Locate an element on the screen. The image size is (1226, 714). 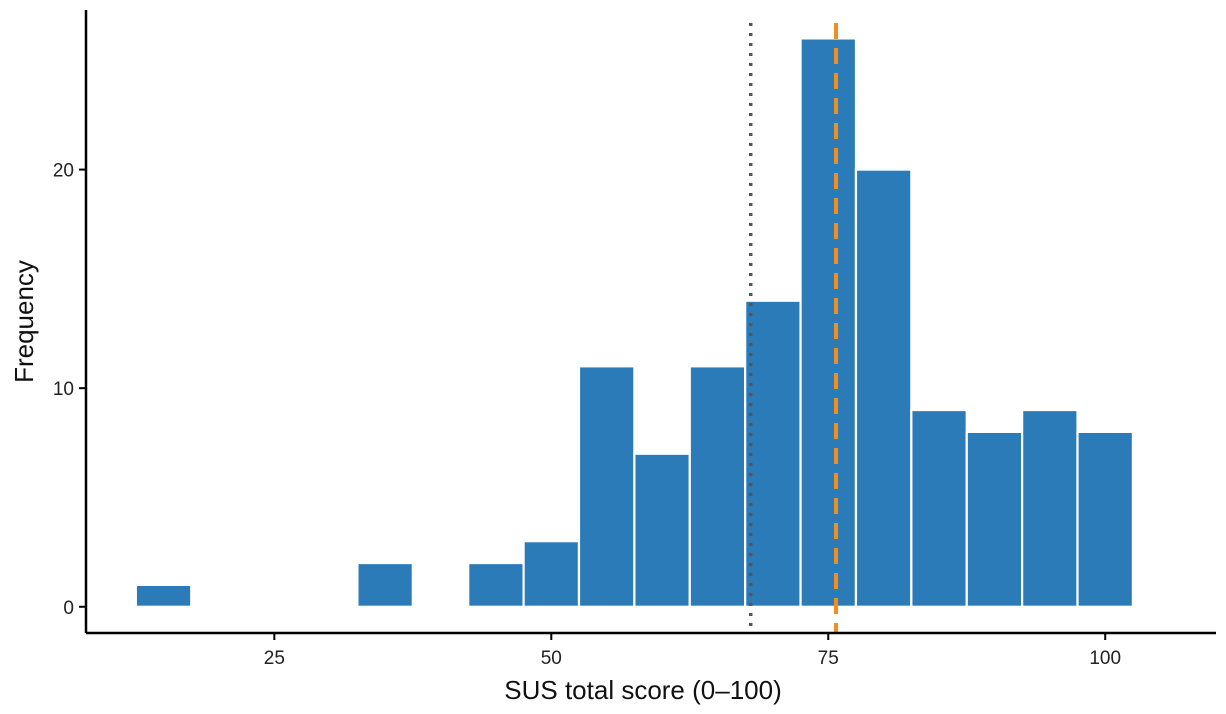
y-tick-label: 0 is located at coordinates (68, 608).